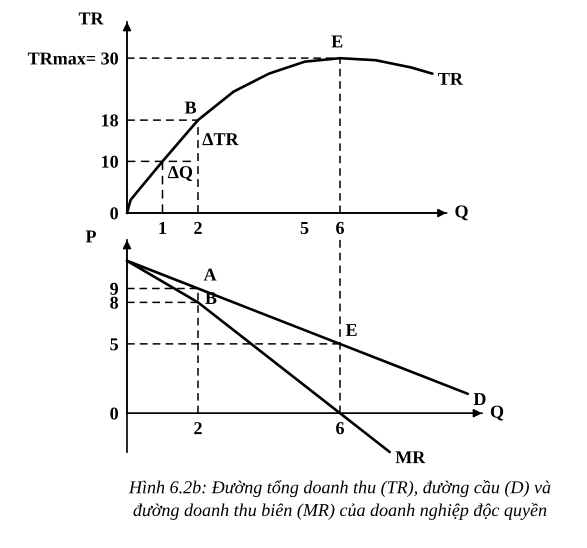 This screenshot has height=548, width=587. What do you see at coordinates (114, 288) in the screenshot?
I see `y-tick-label: 9` at bounding box center [114, 288].